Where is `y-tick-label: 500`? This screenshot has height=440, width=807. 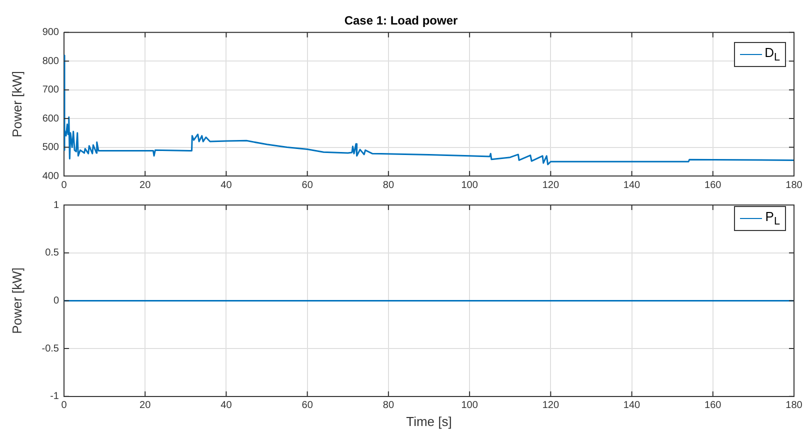
y-tick-label: 500 is located at coordinates (51, 148).